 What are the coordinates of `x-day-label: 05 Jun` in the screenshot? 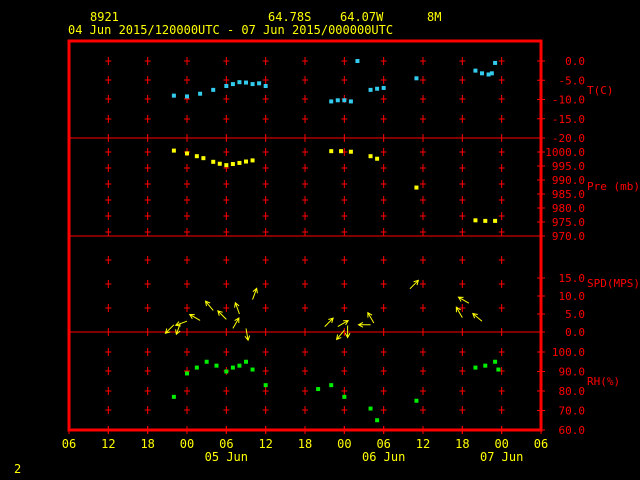 It's located at (226, 457).